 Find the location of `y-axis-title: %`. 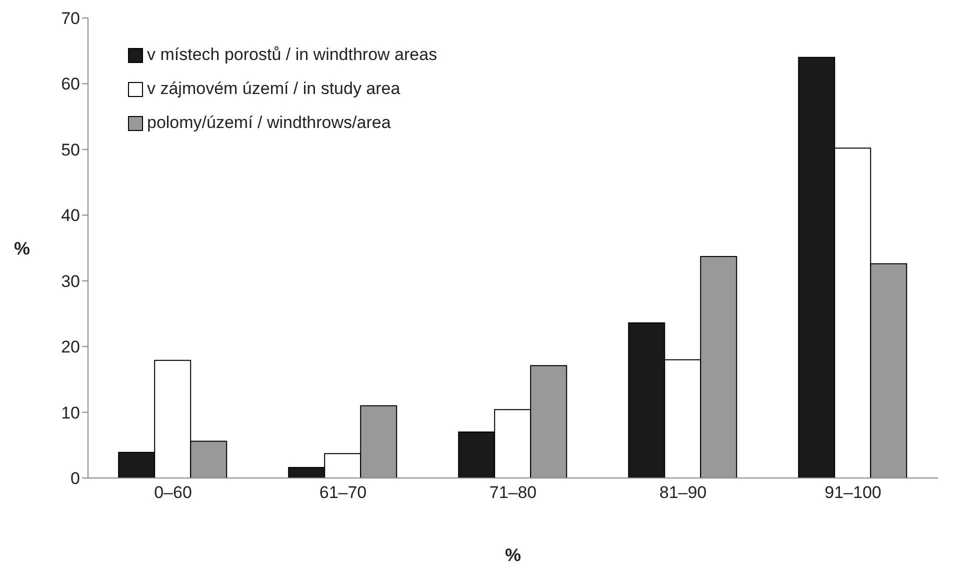

y-axis-title: % is located at coordinates (22, 248).